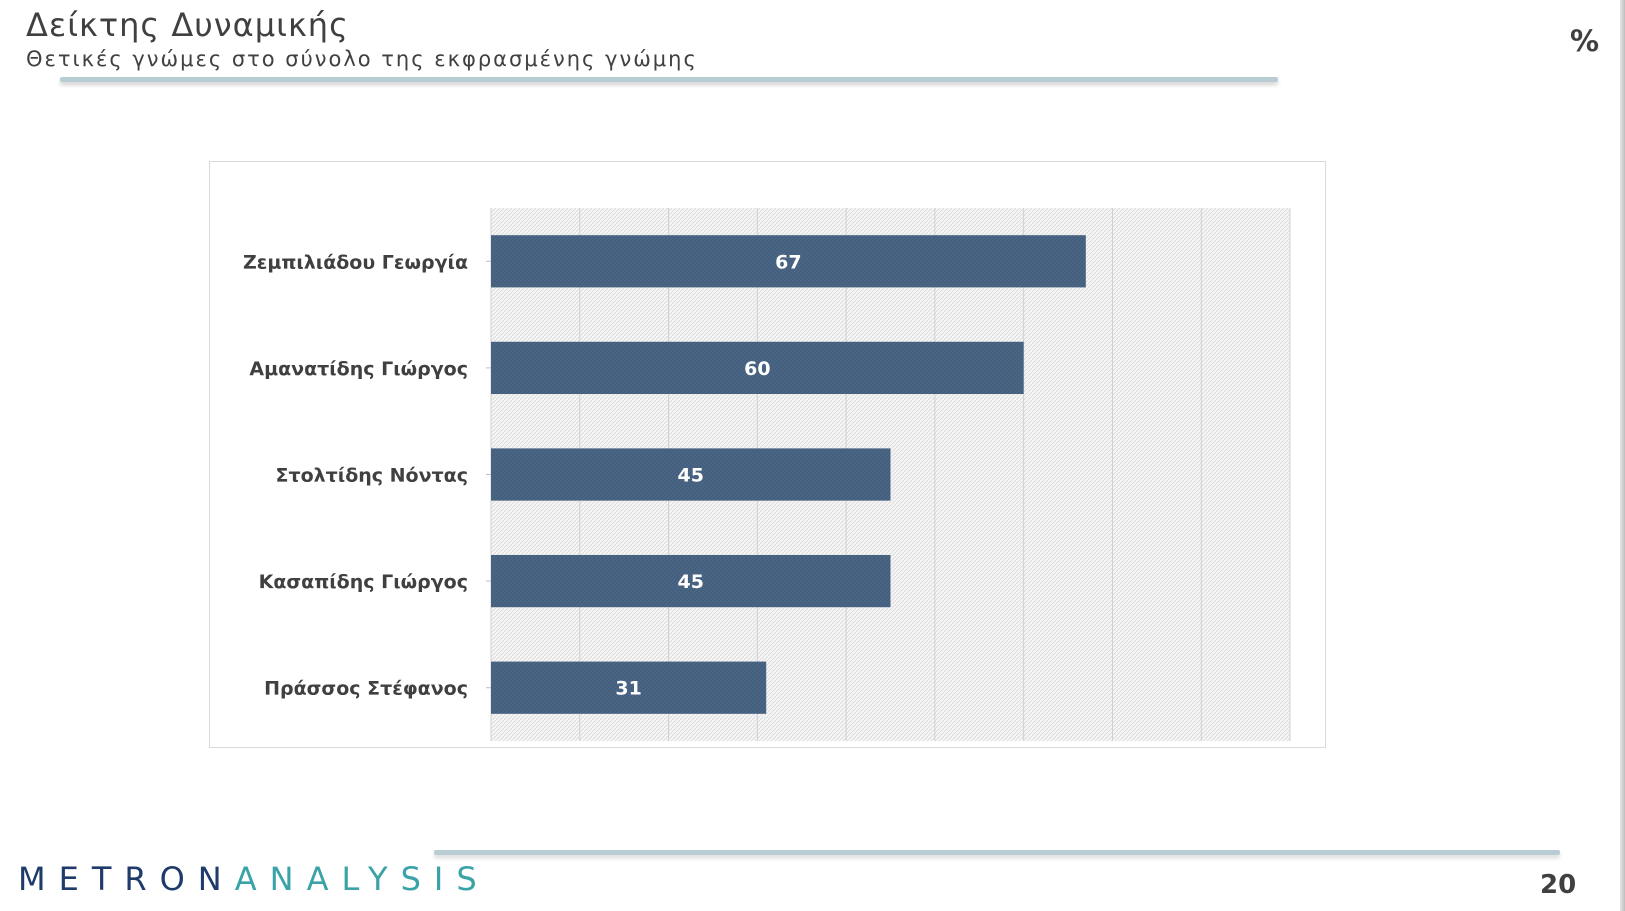 This screenshot has width=1625, height=911. I want to click on footer-divider, so click(997, 852).